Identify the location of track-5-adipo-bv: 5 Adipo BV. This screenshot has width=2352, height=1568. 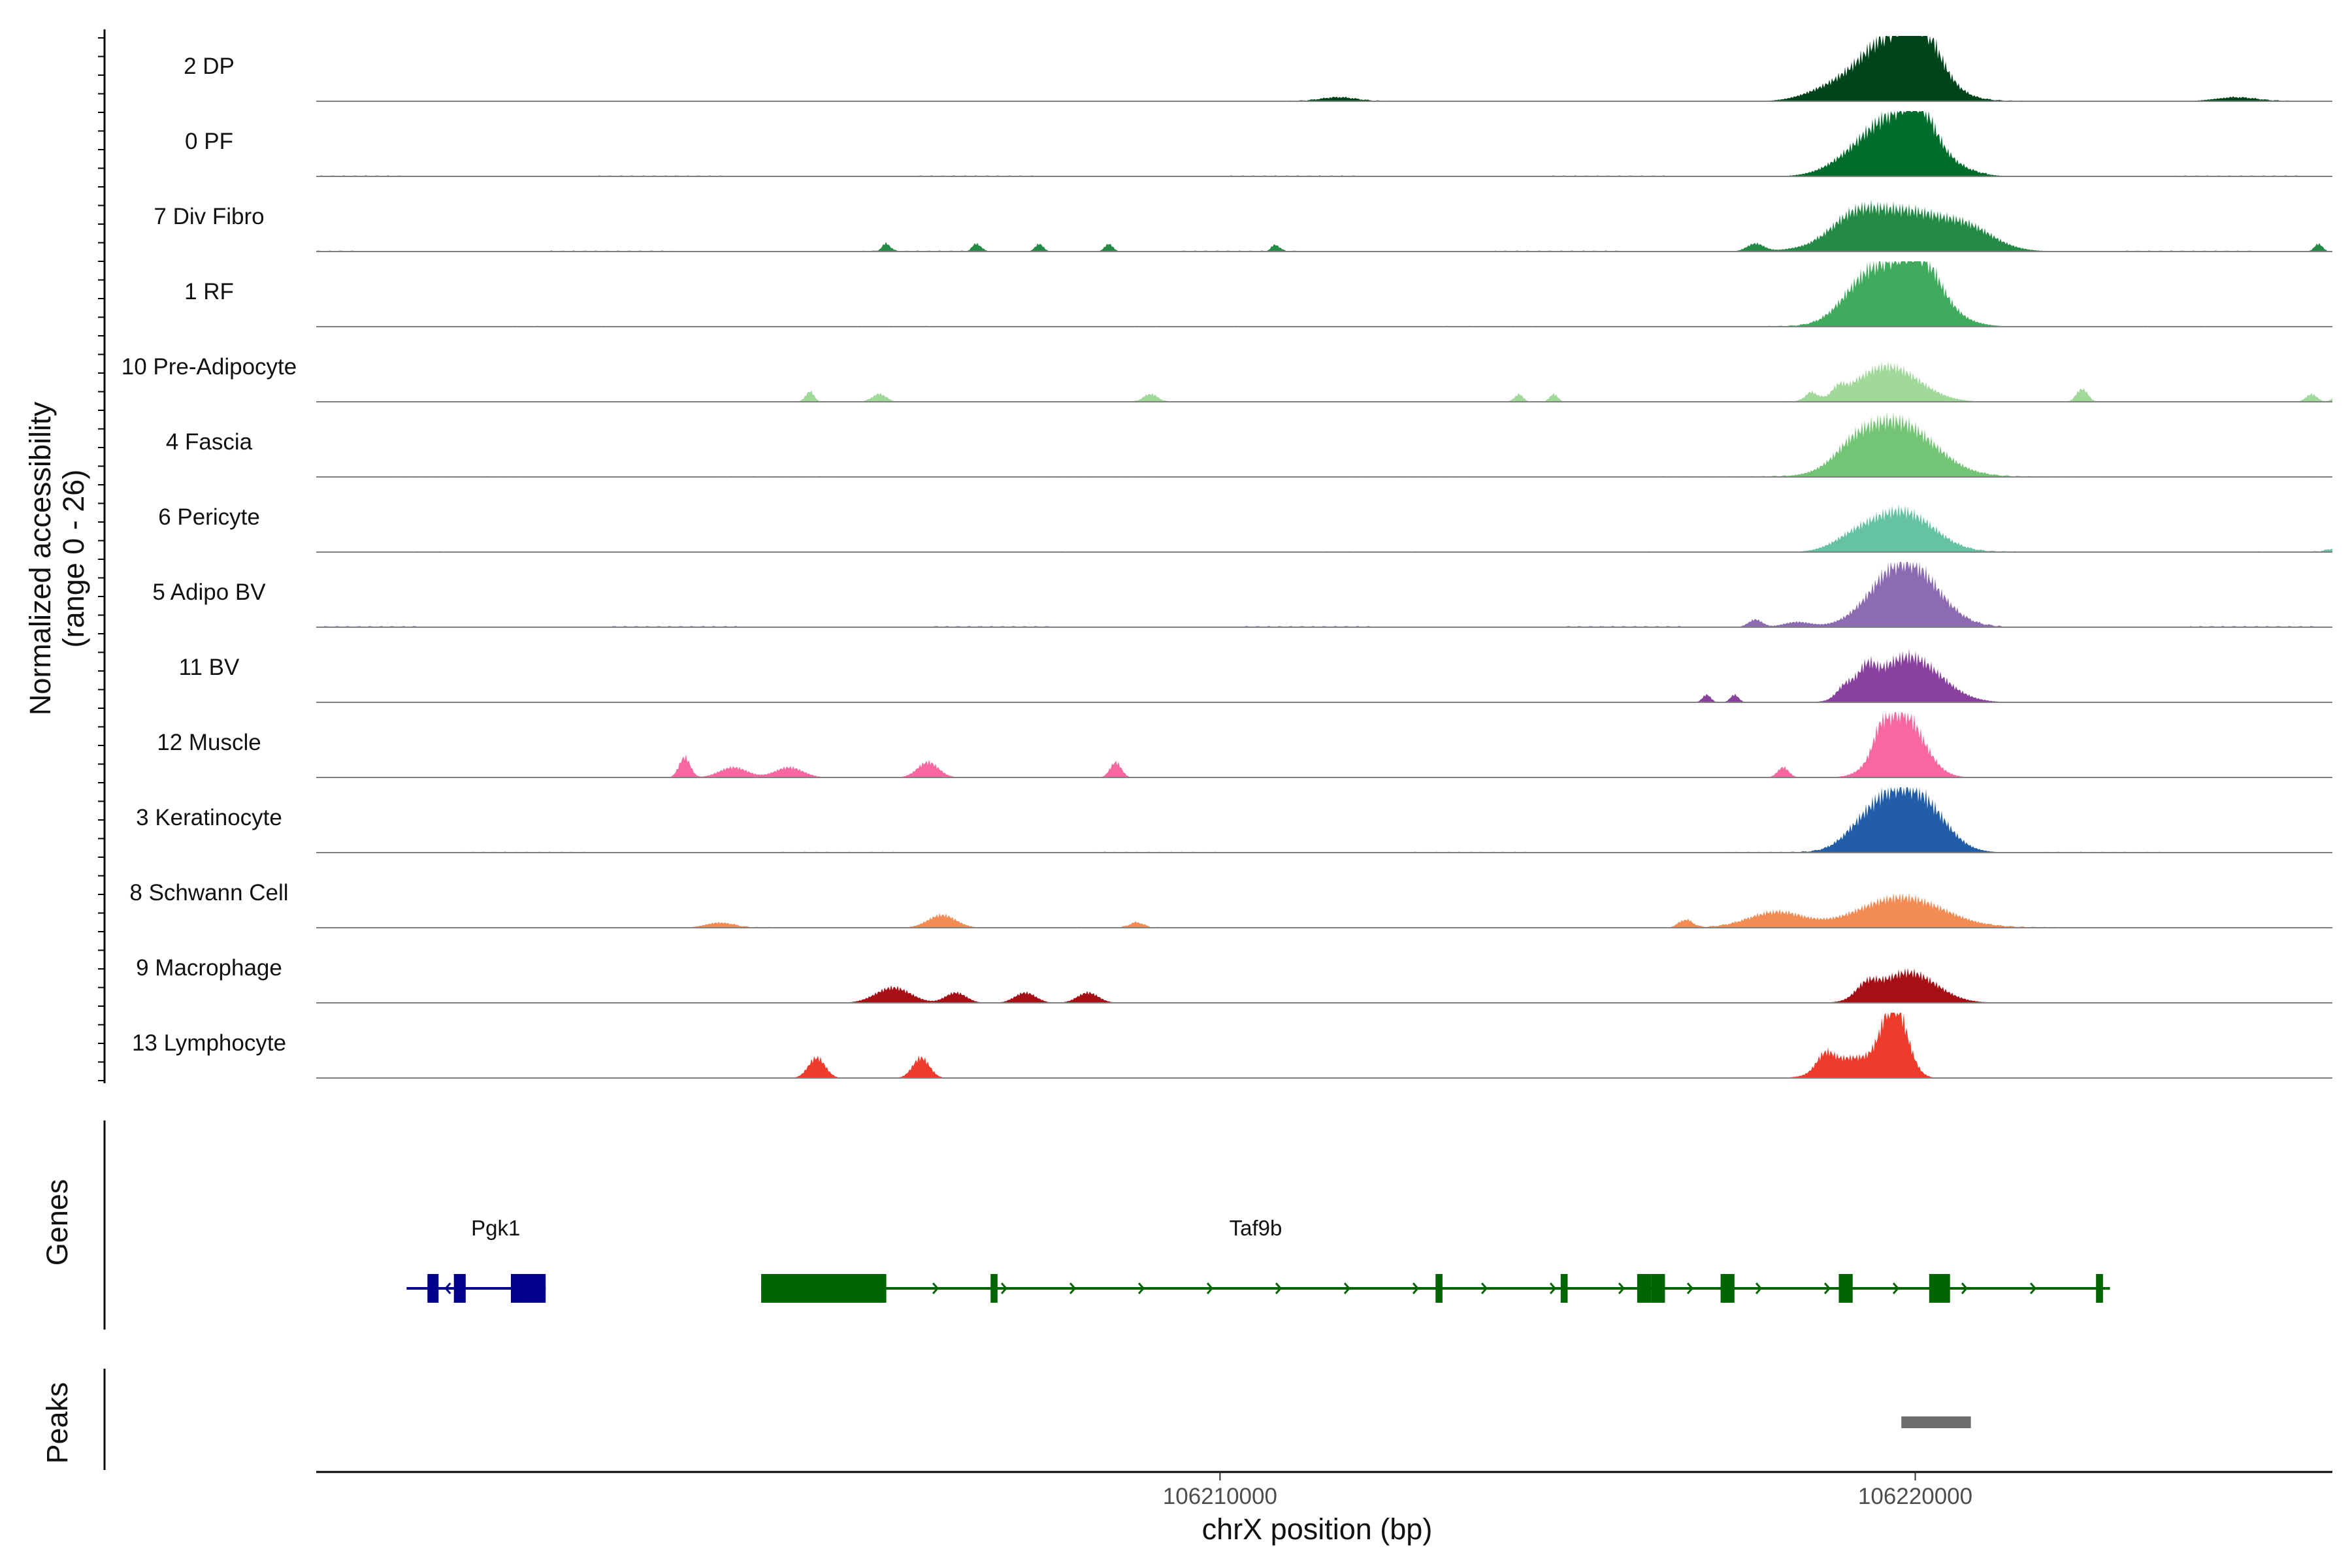
(1242, 595).